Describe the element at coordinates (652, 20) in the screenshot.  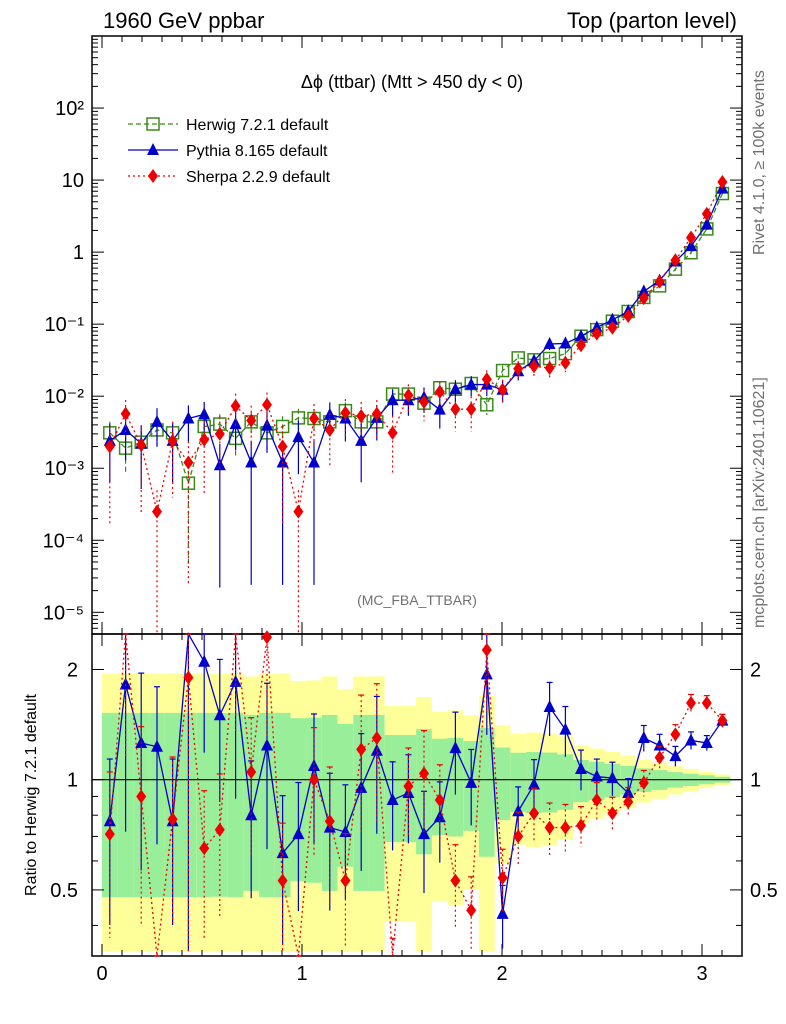
I see `header-right-title: Top (parton level)` at that location.